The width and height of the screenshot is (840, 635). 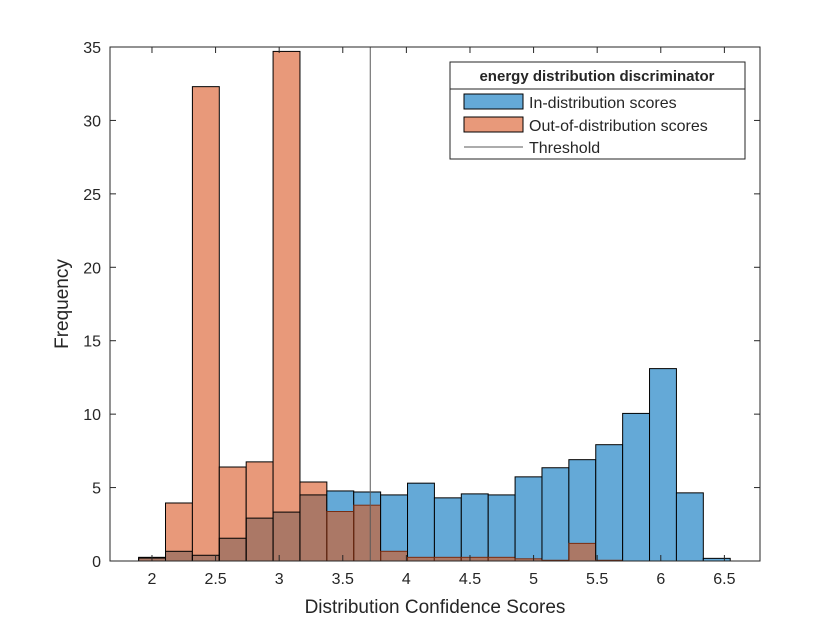 I want to click on y-tick-label: 20, so click(x=92, y=268).